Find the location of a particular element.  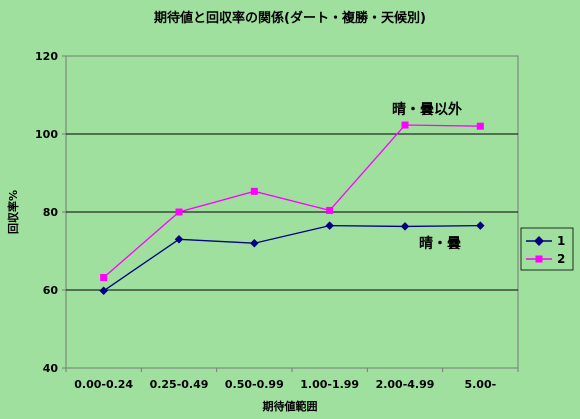

annotation-not-fair-cloudy: 晴・曇以外 is located at coordinates (427, 109).